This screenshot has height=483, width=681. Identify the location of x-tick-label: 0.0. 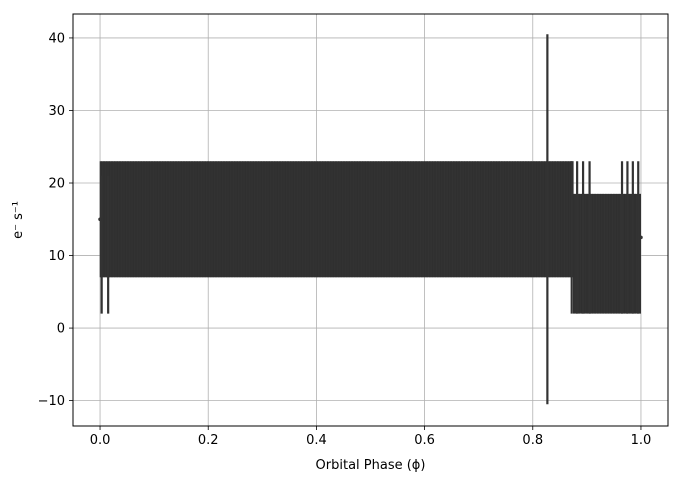
(100, 440).